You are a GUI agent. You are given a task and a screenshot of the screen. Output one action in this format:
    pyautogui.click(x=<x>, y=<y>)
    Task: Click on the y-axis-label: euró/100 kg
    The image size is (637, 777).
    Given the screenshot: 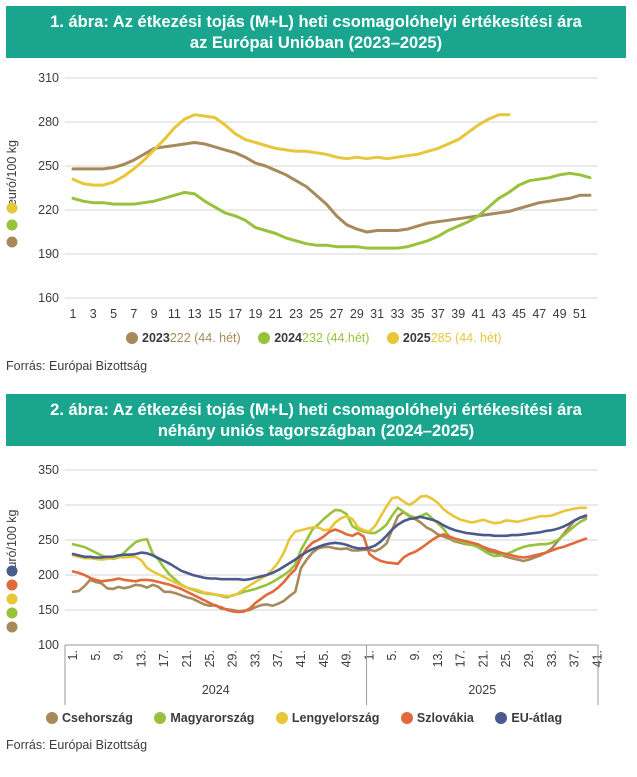 What is the action you would take?
    pyautogui.click(x=12, y=542)
    